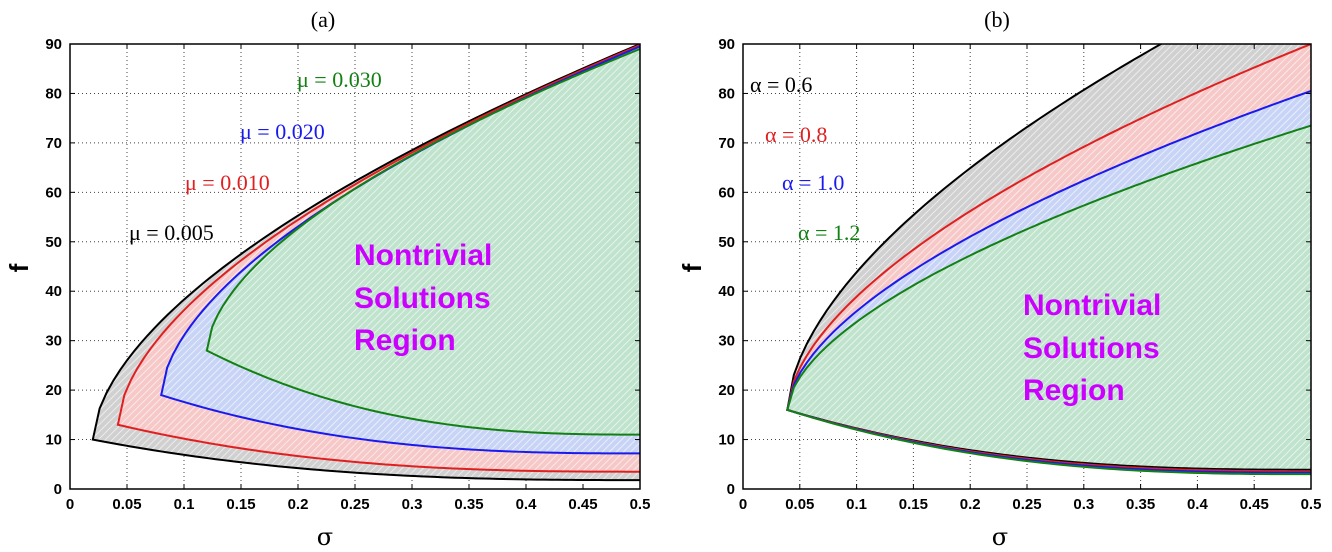 The image size is (1332, 552). Describe the element at coordinates (829, 232) in the screenshot. I see `legend-alpha-12: α = 1.2` at that location.